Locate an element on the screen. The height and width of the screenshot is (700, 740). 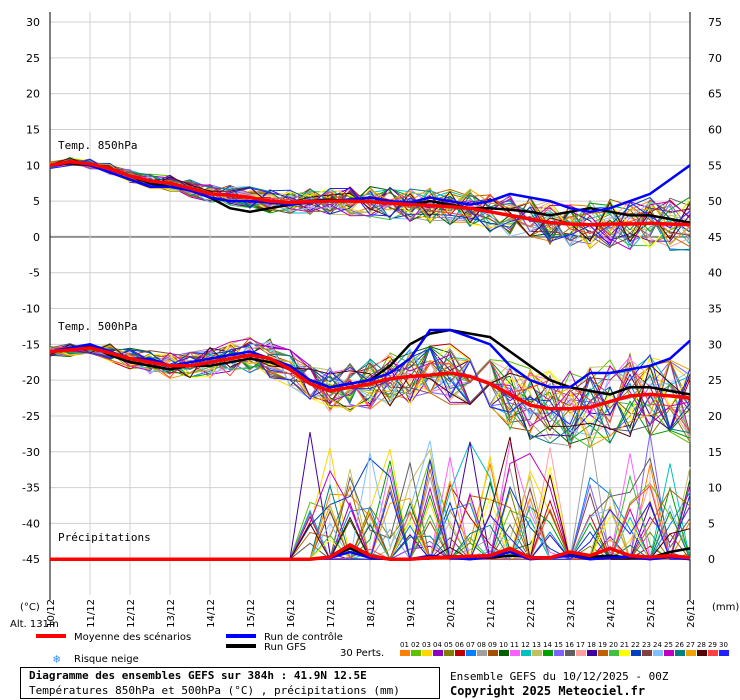
left-tick-label: 30 is located at coordinates (33, 22).